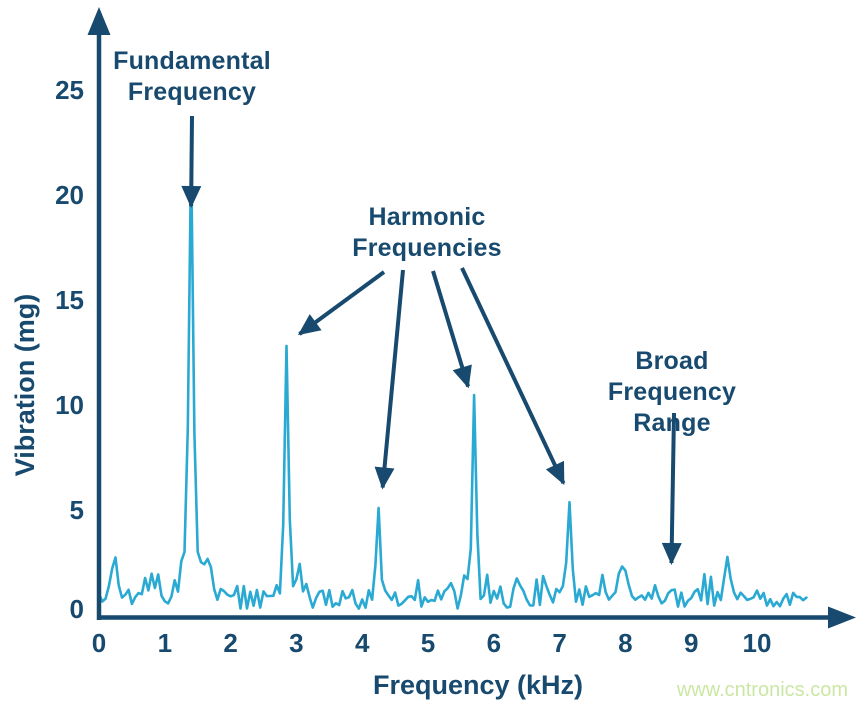 This screenshot has width=861, height=708. Describe the element at coordinates (559, 643) in the screenshot. I see `x-tick-label-7: 7` at that location.